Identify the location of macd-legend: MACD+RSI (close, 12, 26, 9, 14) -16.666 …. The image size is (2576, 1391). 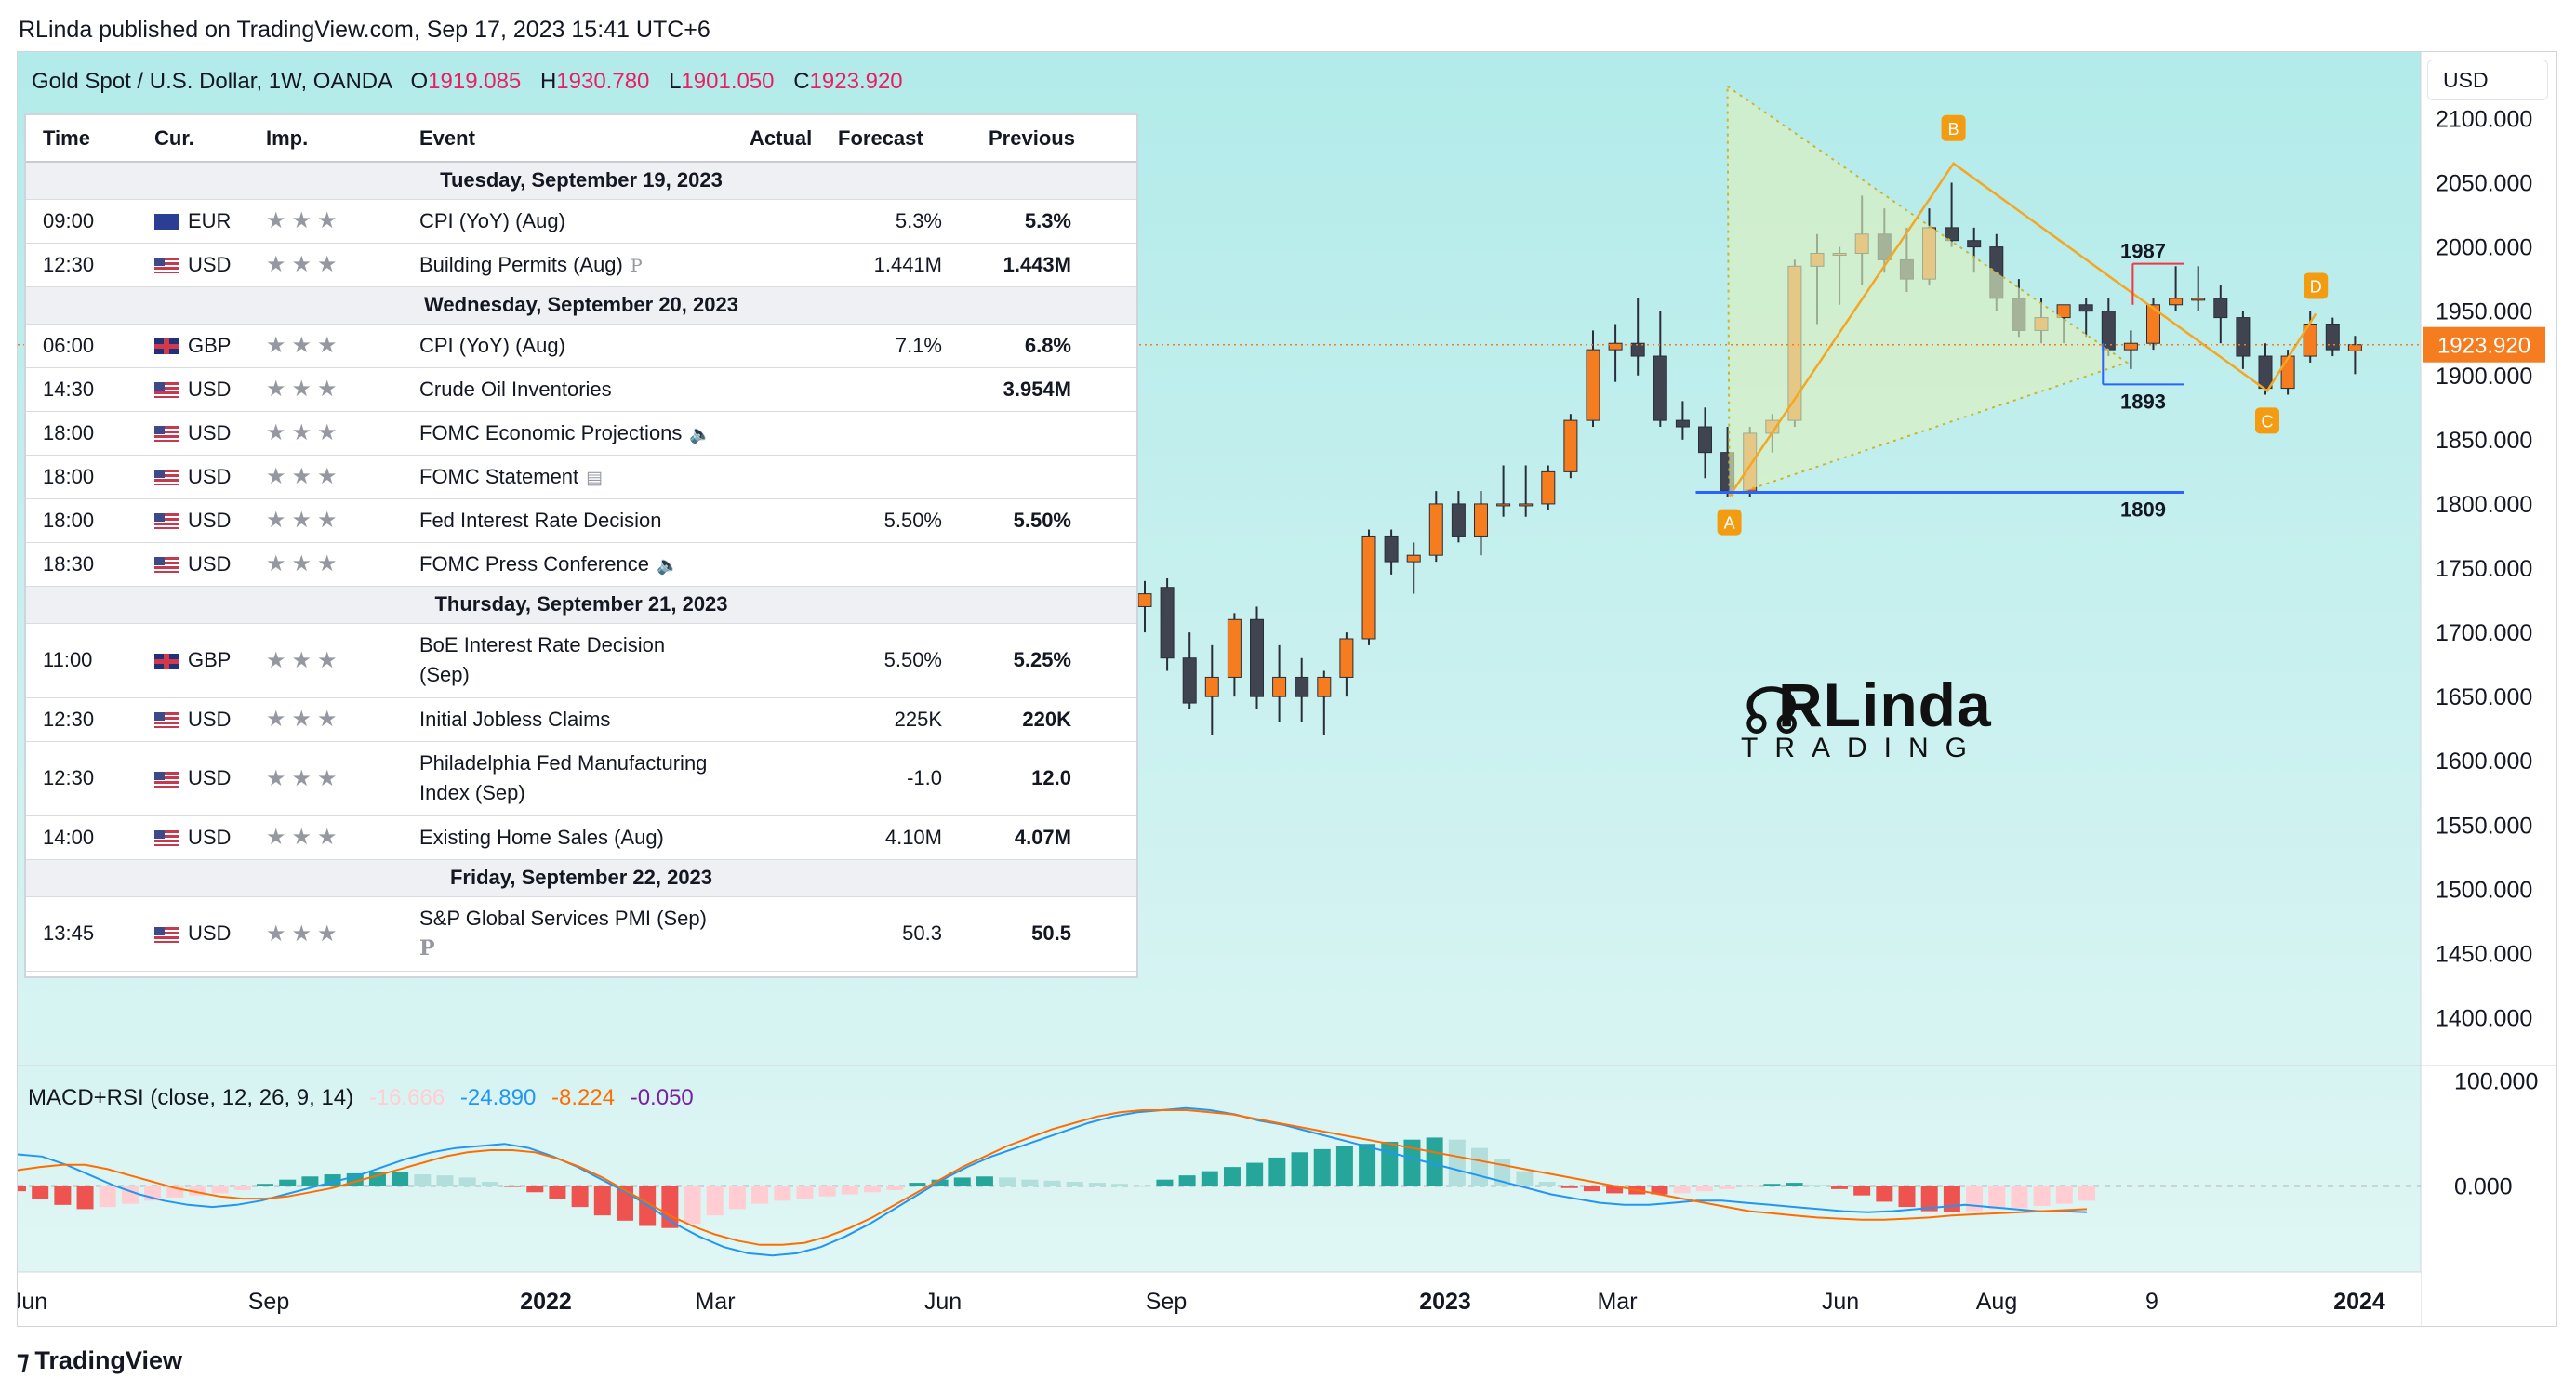
(361, 1098).